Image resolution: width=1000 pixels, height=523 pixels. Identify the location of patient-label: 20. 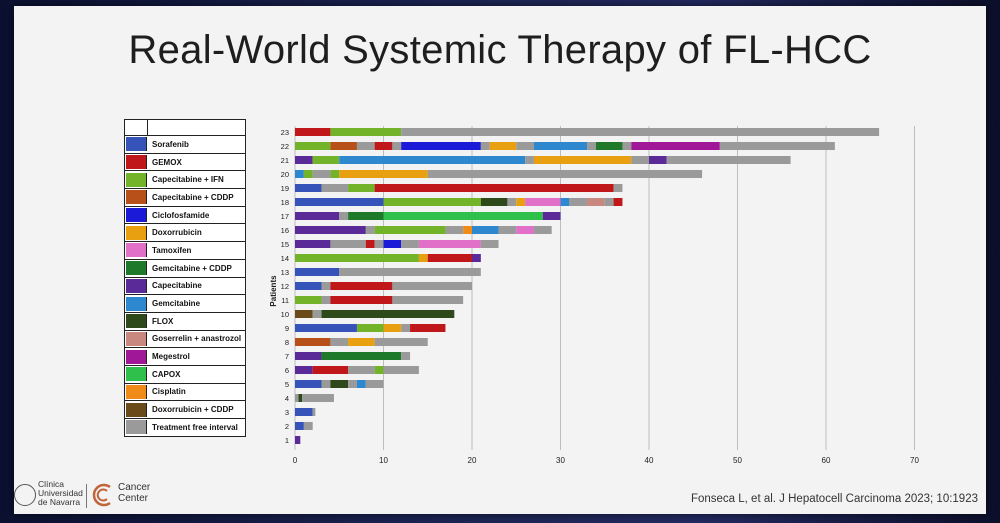
(285, 174).